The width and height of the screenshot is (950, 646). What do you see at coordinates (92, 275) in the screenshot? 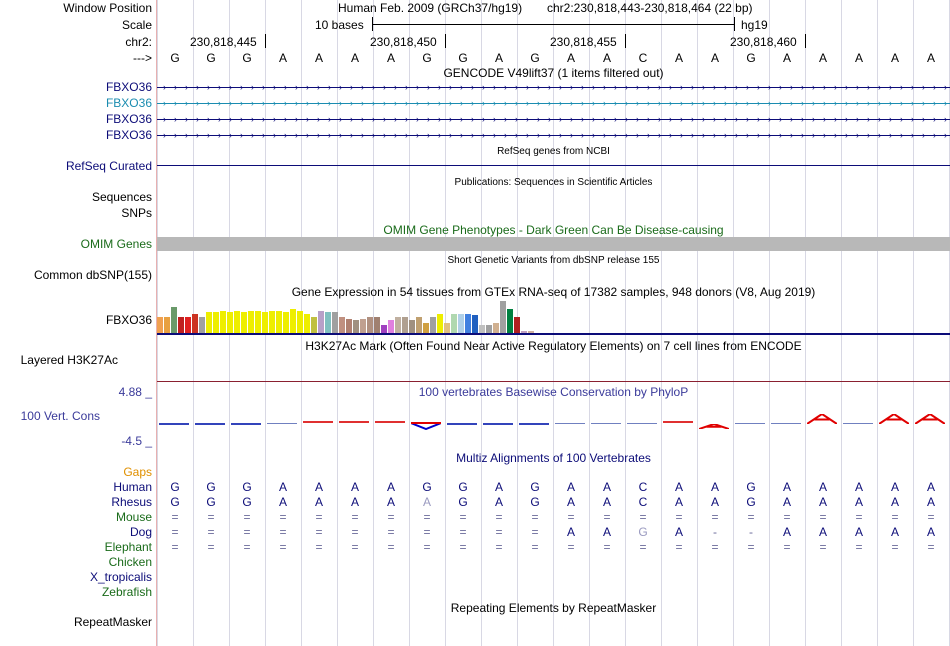
I see `dbsnp-track-label: Common dbSNP(155)` at bounding box center [92, 275].